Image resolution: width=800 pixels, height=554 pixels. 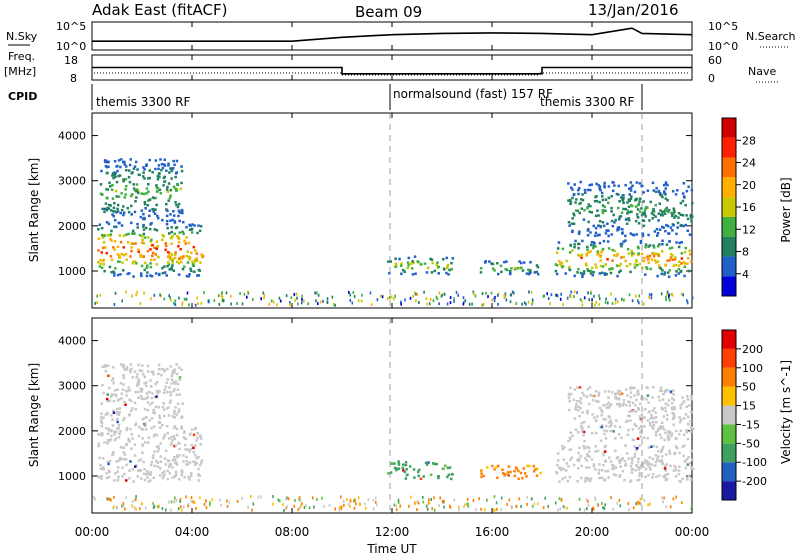 I want to click on colorbar-tick-label: 100, so click(x=752, y=368).